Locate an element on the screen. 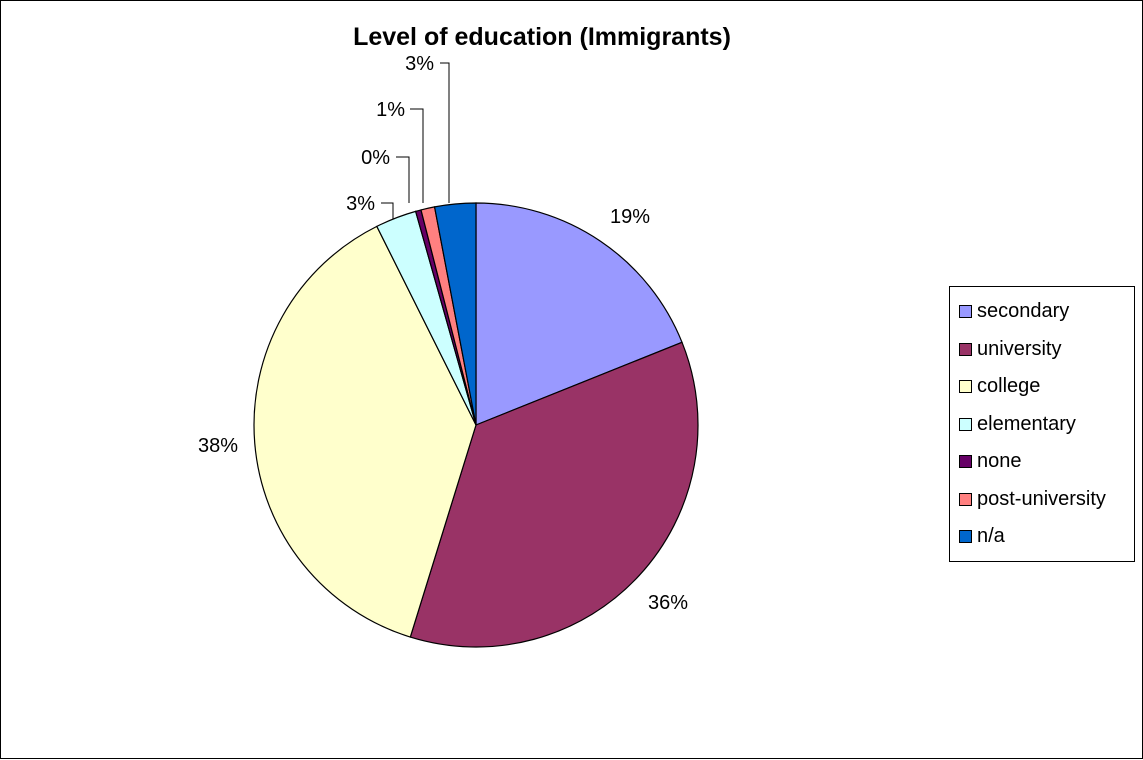  legend-item-college: college is located at coordinates (1046, 387).